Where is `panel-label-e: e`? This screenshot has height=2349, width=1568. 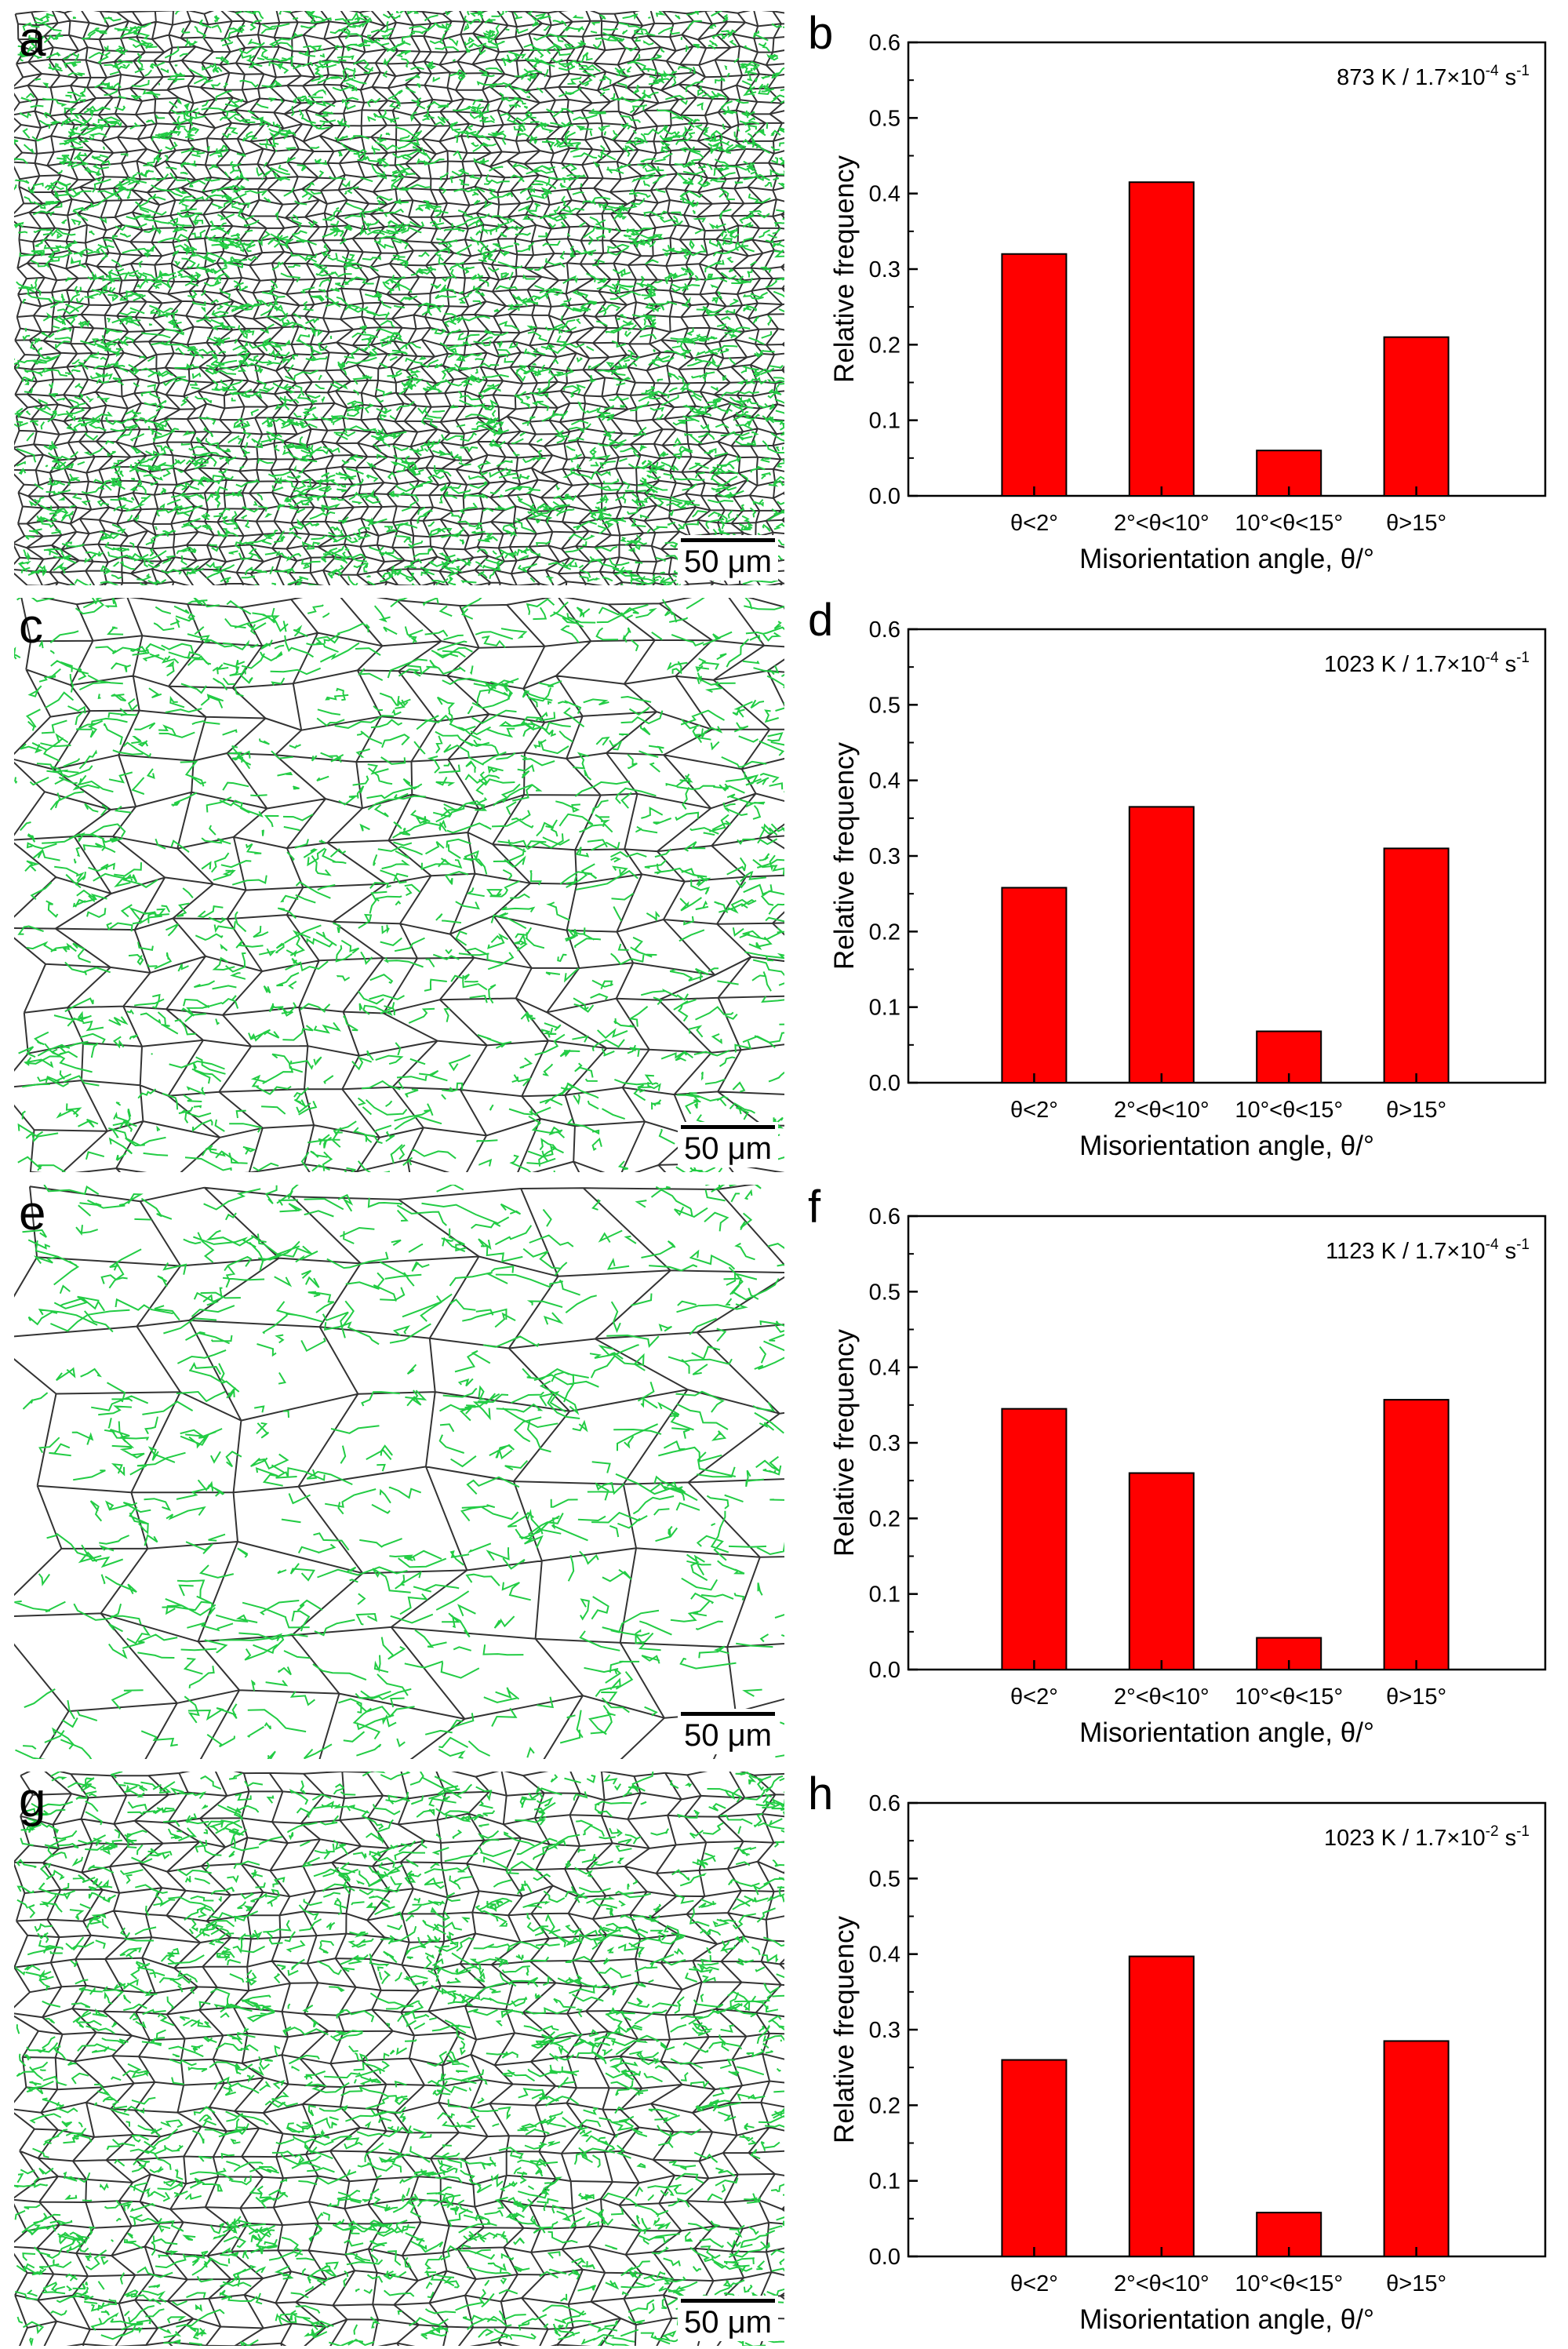
panel-label-e: e is located at coordinates (32, 1213).